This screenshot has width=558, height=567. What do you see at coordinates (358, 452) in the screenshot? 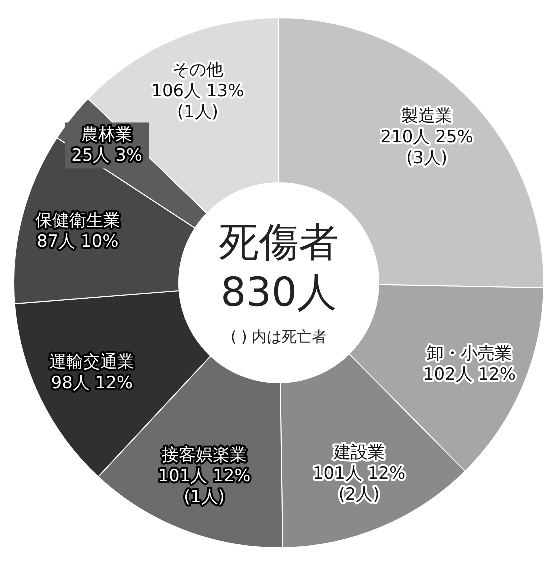
I see `slice-label: 建設業` at bounding box center [358, 452].